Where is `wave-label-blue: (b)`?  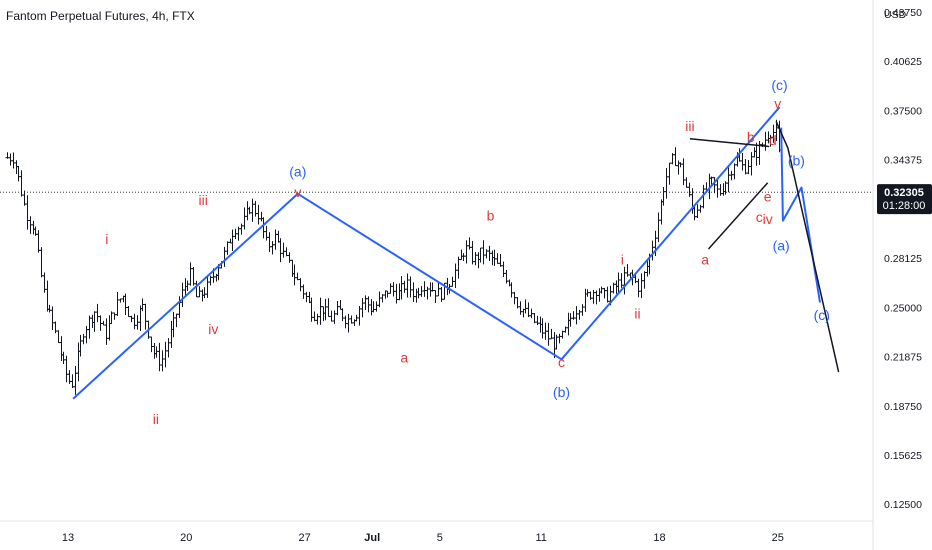 wave-label-blue: (b) is located at coordinates (796, 160).